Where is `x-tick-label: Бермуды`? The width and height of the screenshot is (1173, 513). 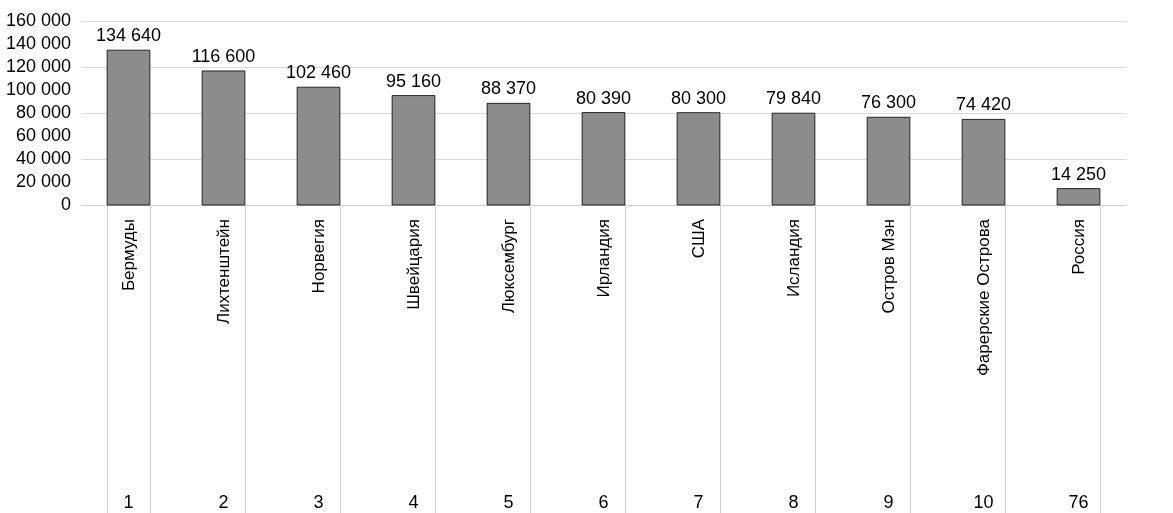 x-tick-label: Бермуды is located at coordinates (128, 255).